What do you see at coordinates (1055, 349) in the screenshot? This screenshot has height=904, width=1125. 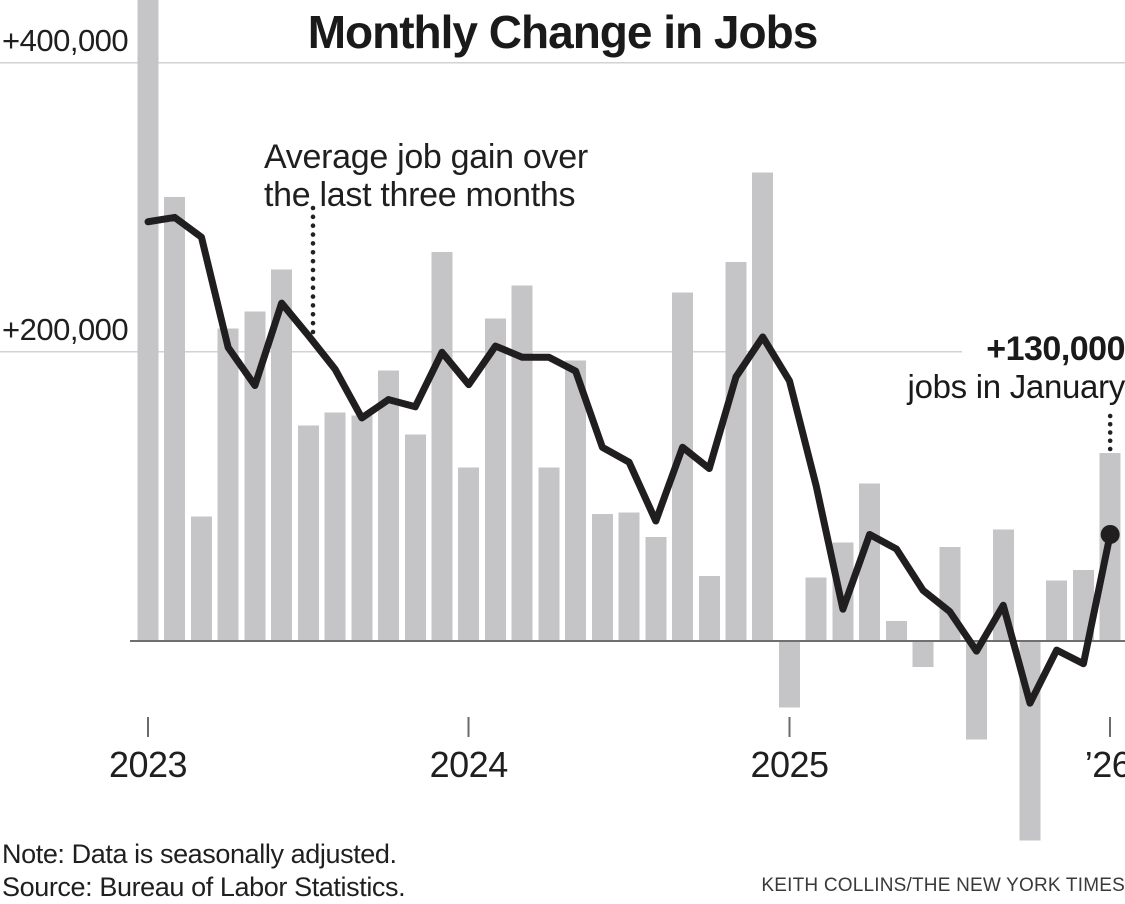 I see `latest-value-label: +130,000` at bounding box center [1055, 349].